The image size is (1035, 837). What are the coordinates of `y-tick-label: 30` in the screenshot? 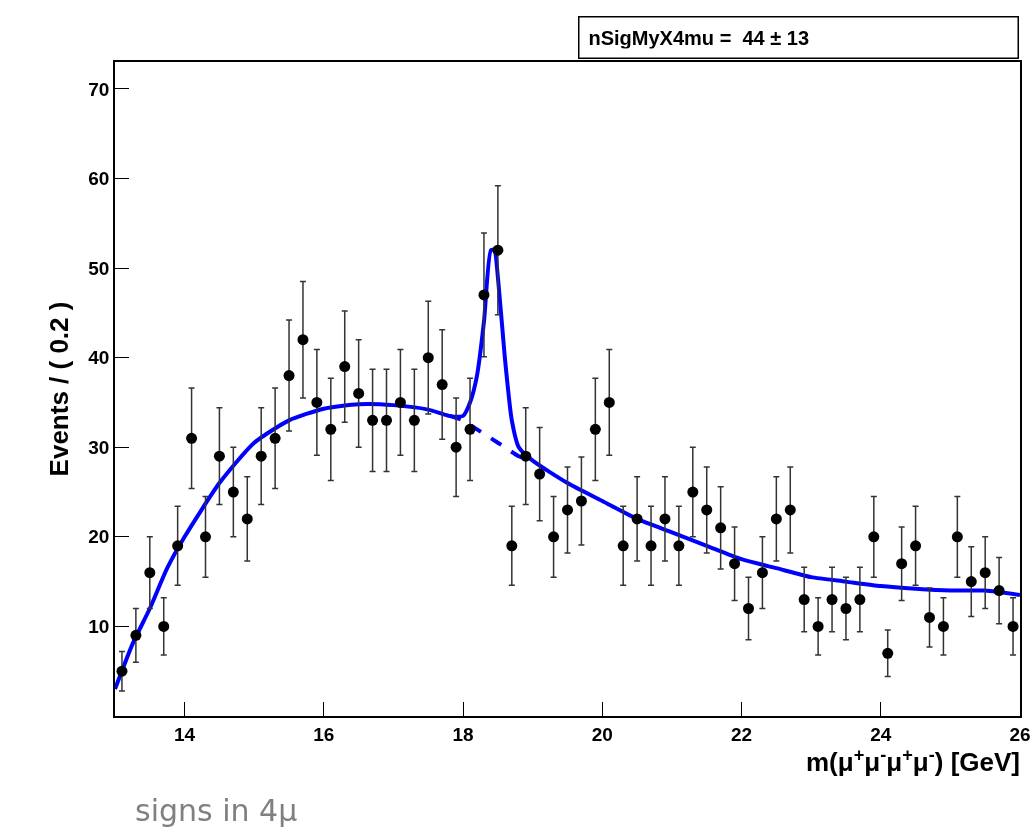 It's located at (99, 447).